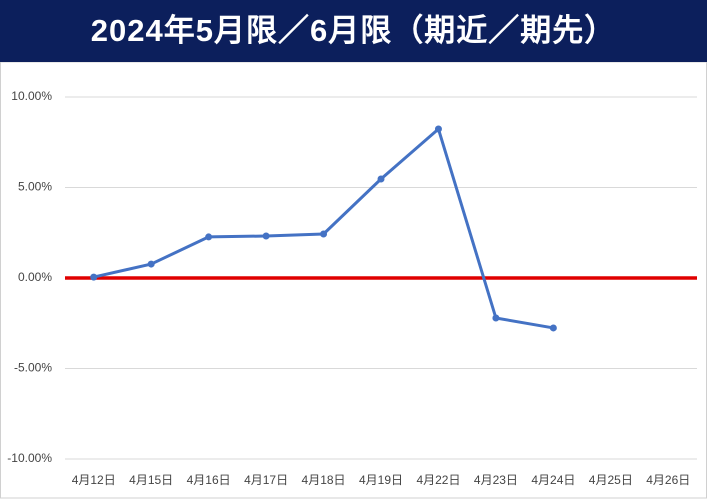 This screenshot has width=707, height=499. Describe the element at coordinates (438, 480) in the screenshot. I see `x-tick-label: 4月22日` at that location.